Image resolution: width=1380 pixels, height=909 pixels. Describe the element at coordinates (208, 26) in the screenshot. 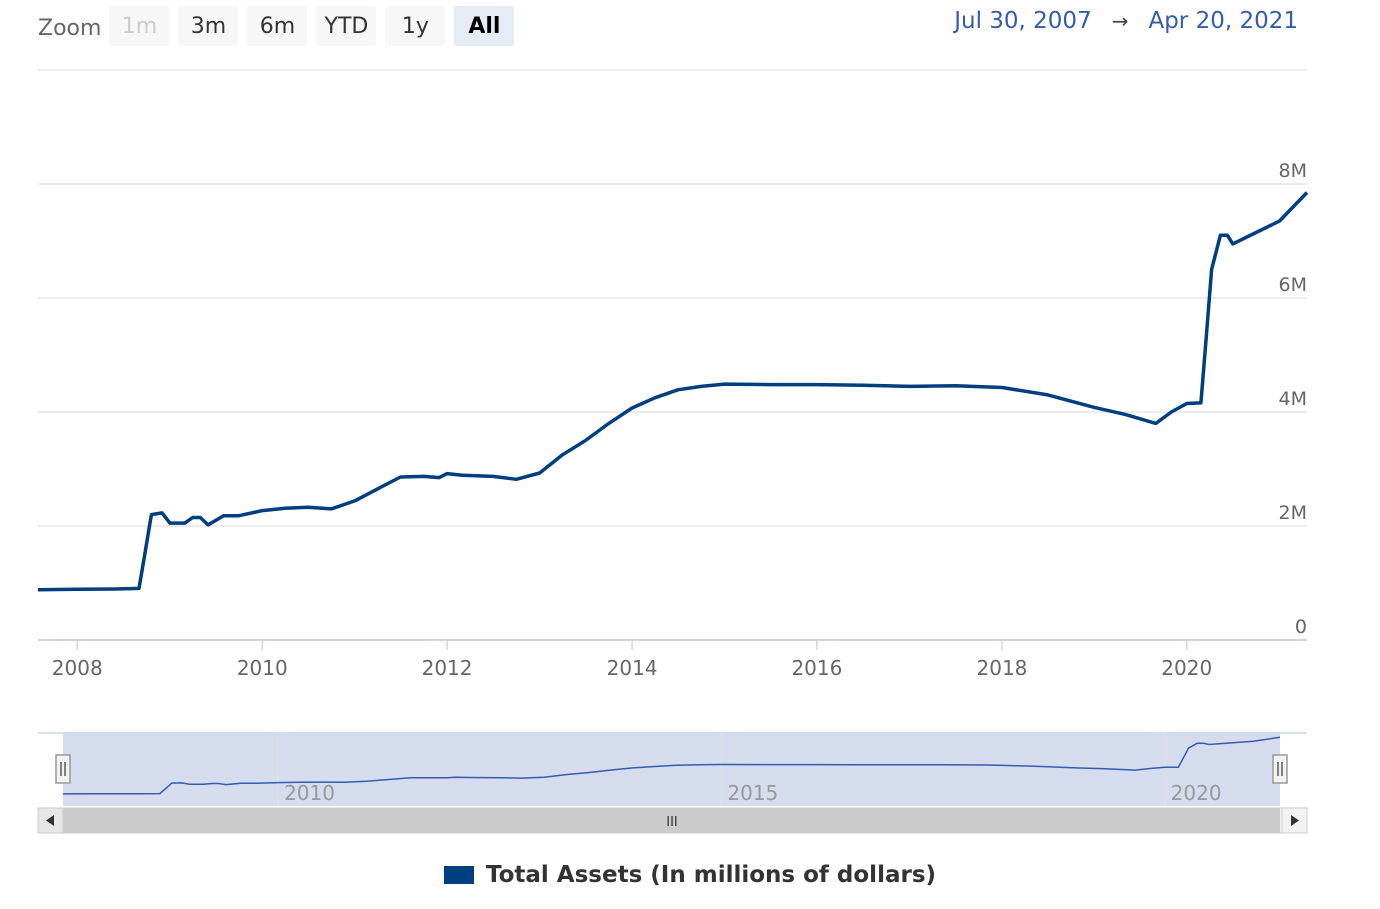

I see `zoom-button-3m: 3m` at that location.